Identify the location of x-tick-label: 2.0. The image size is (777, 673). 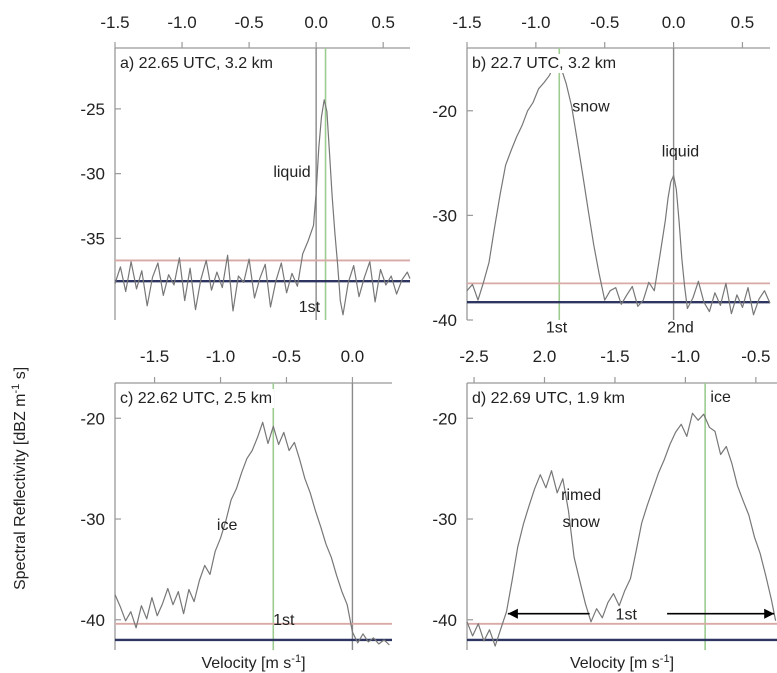
(545, 356).